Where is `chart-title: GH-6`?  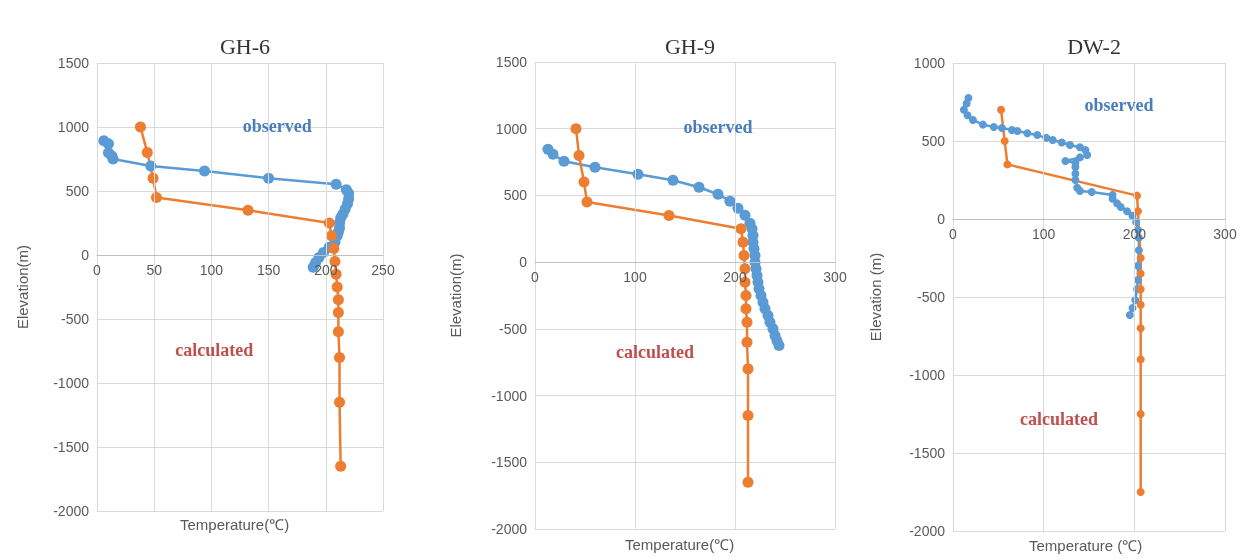
chart-title: GH-6 is located at coordinates (245, 46).